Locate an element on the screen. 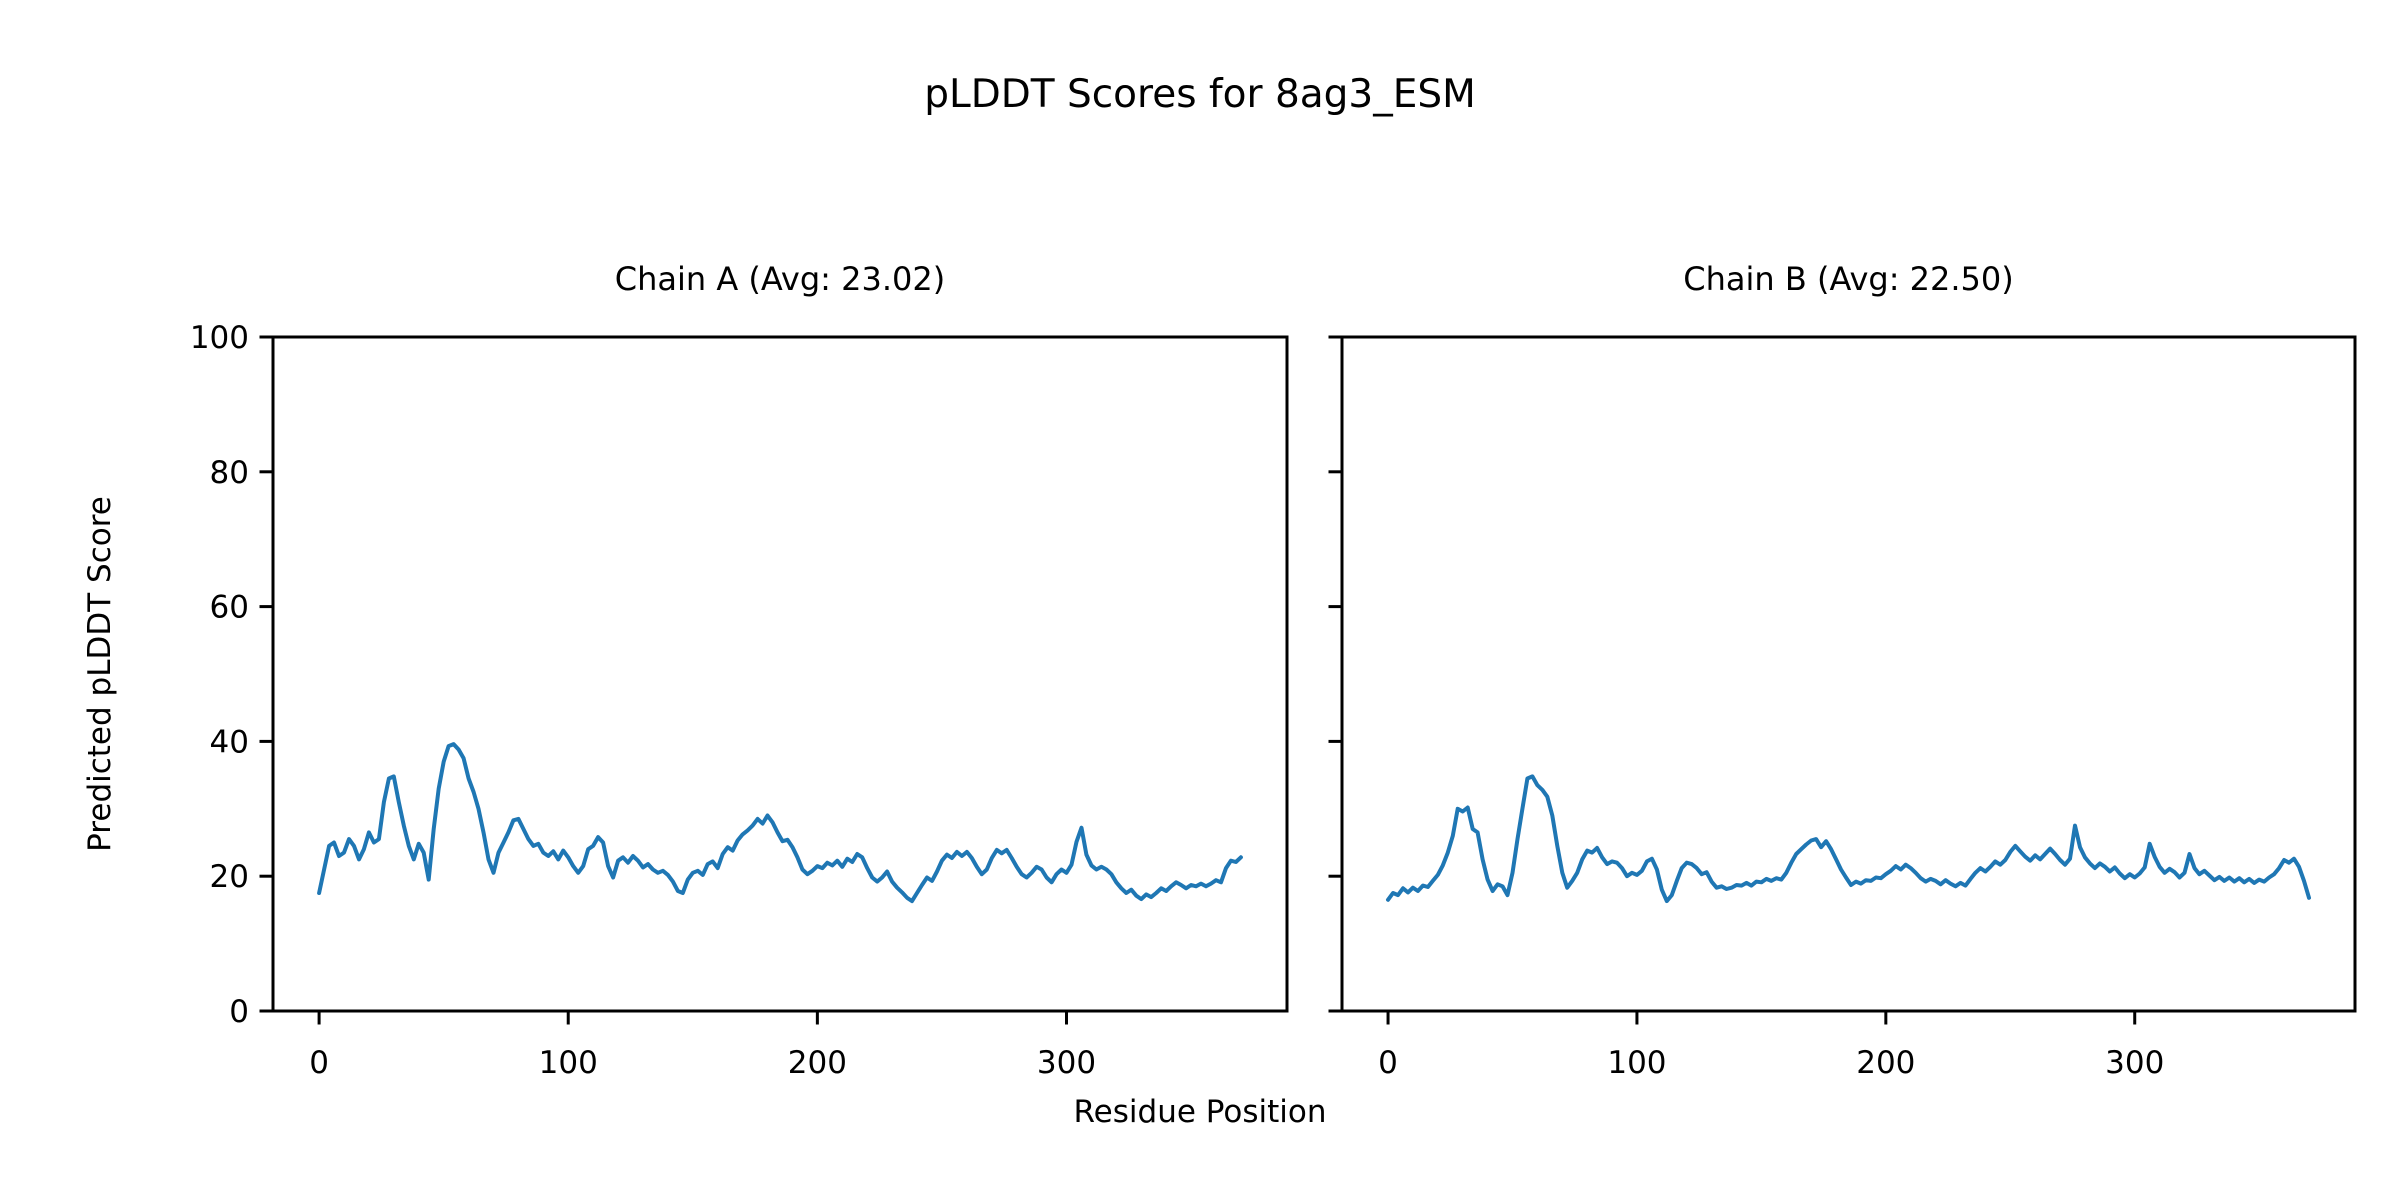 The height and width of the screenshot is (1200, 2400). y-tick-label-chain-a: 40 is located at coordinates (229, 742).